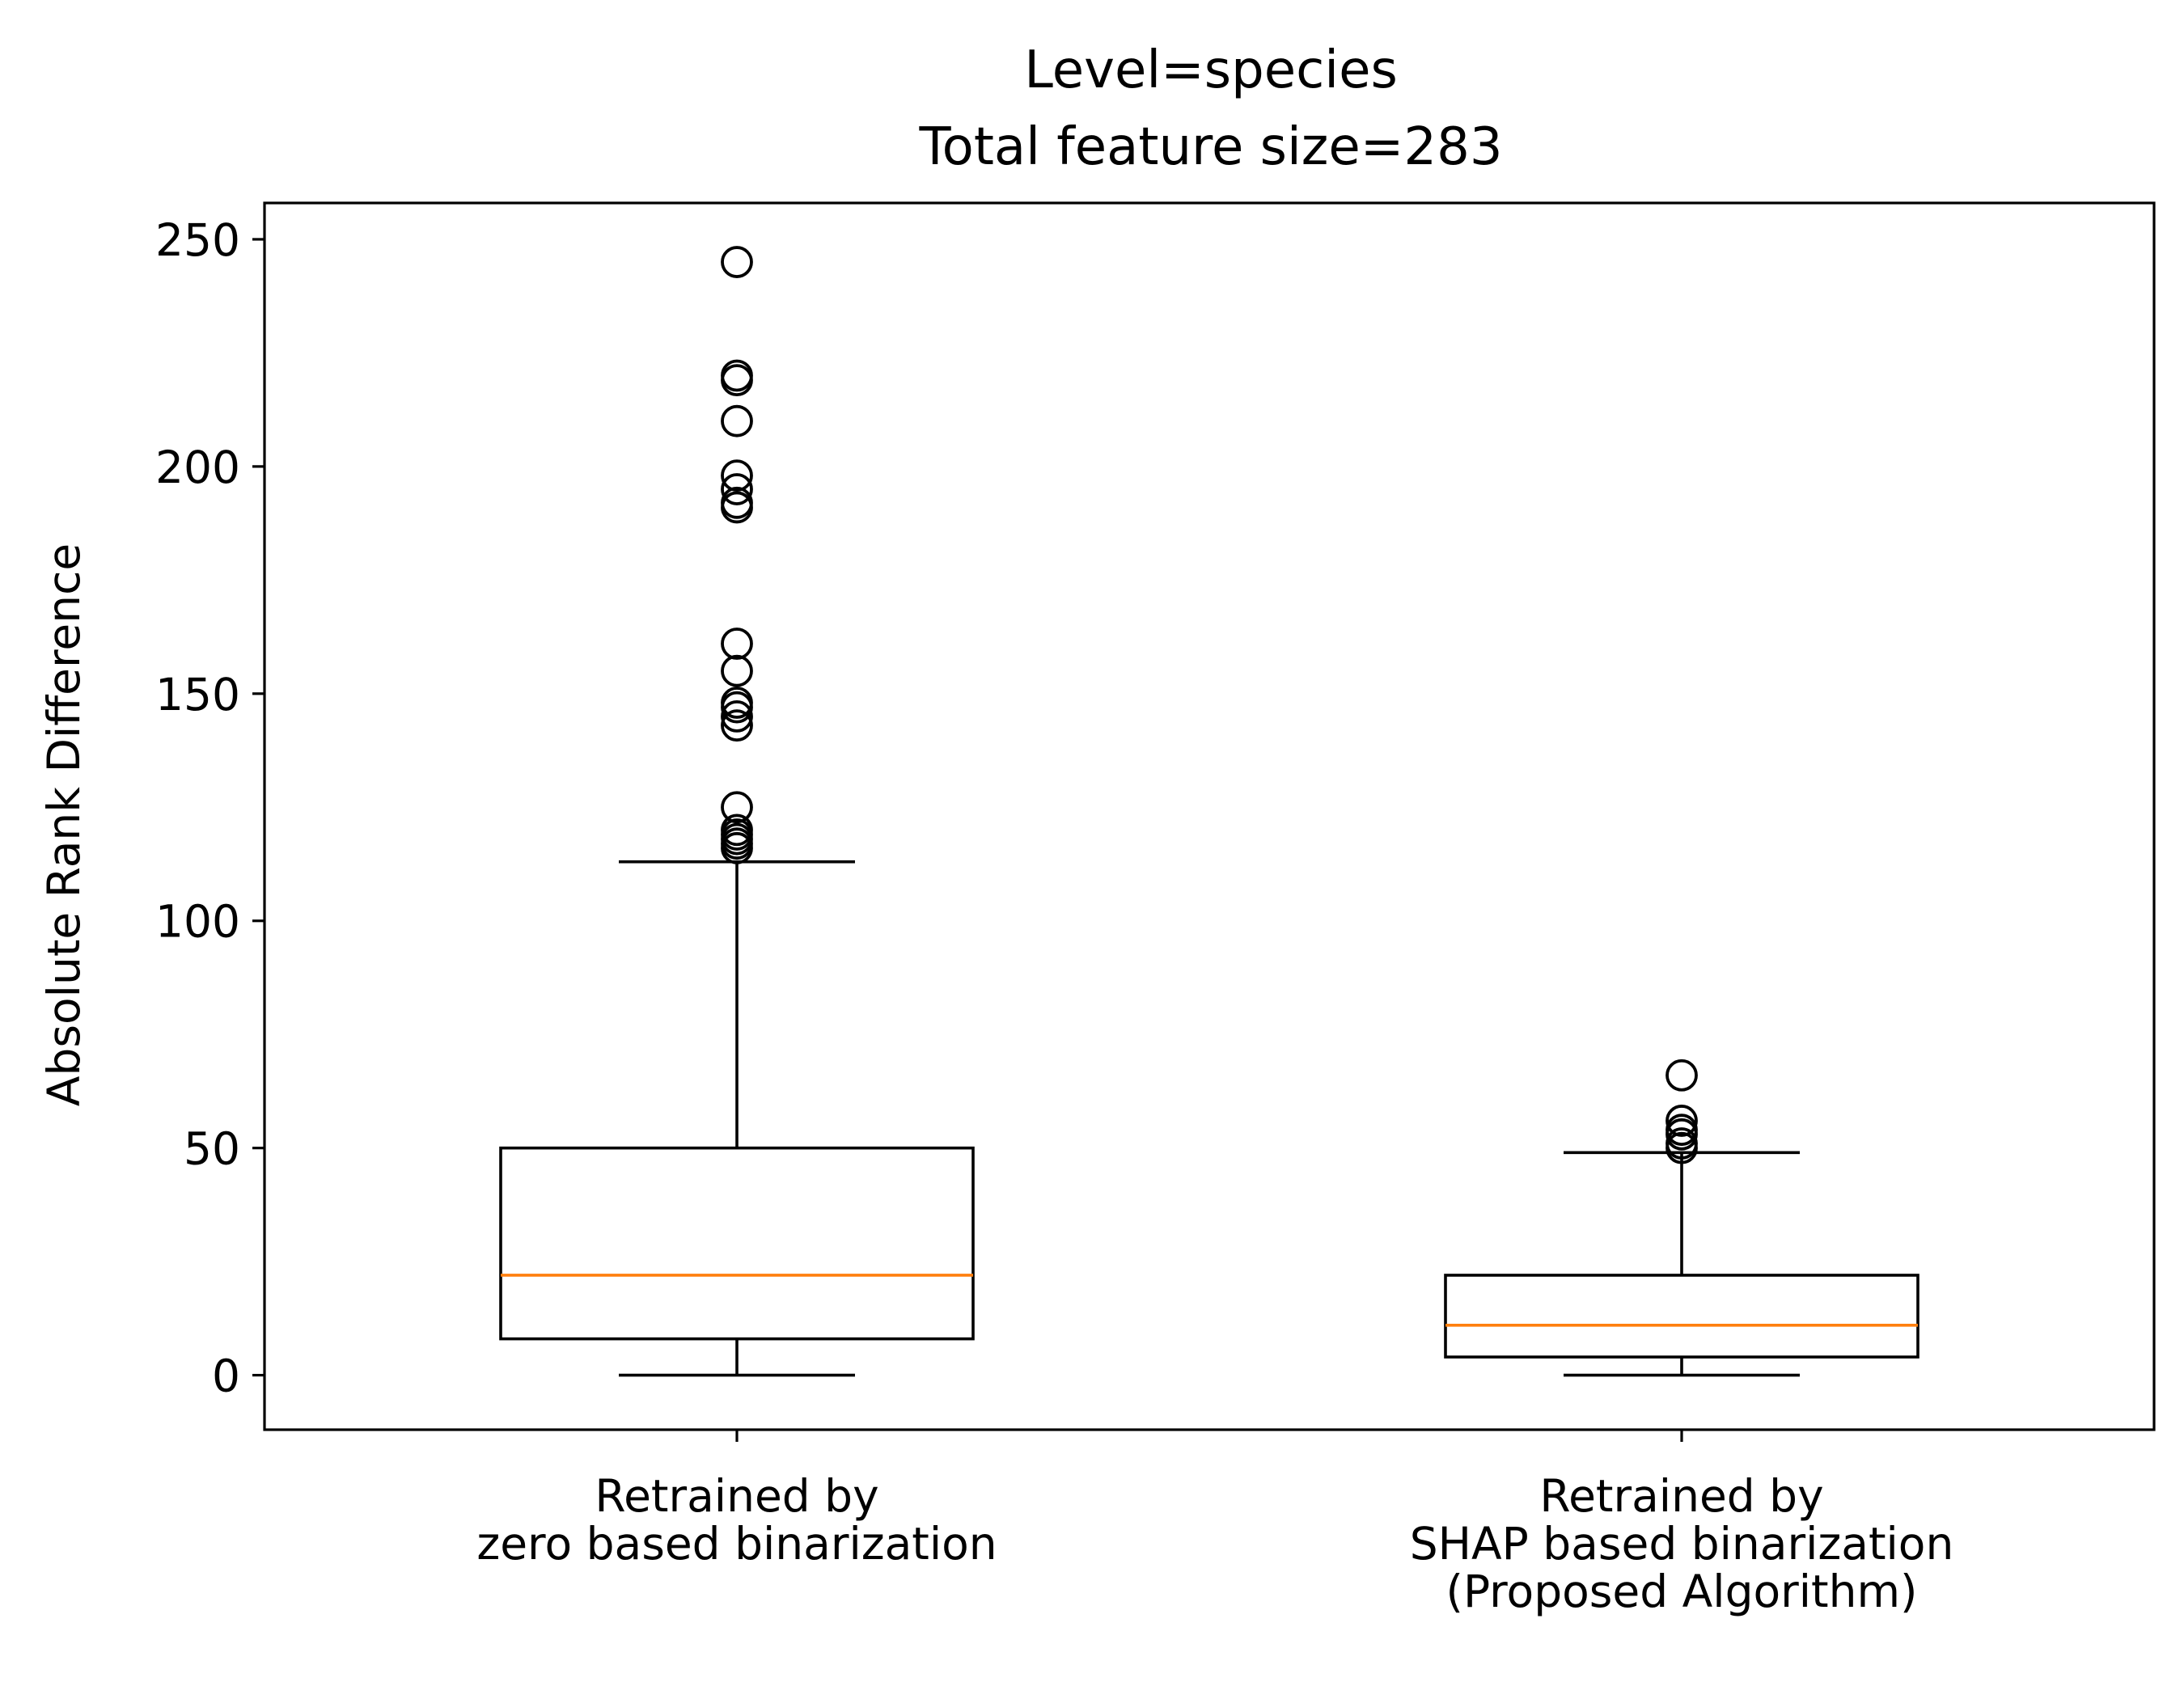  Describe the element at coordinates (197, 240) in the screenshot. I see `y-tick-label: 250` at that location.